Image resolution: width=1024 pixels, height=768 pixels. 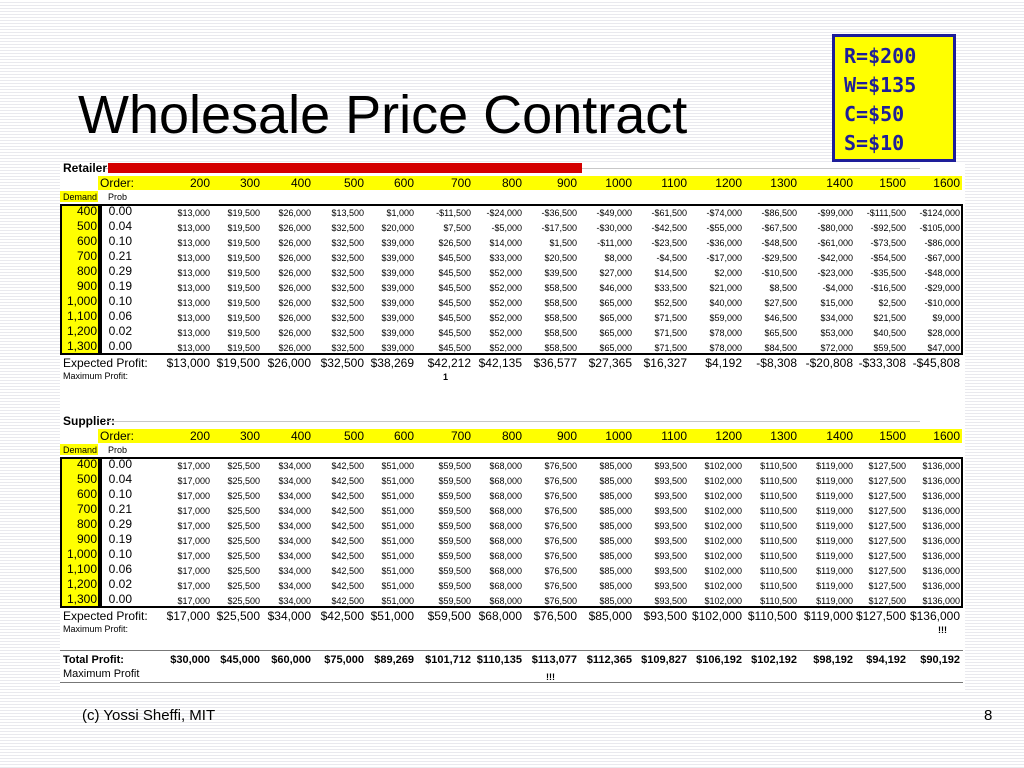 What do you see at coordinates (289, 616) in the screenshot?
I see `supplier-expected-value: $34,000` at bounding box center [289, 616].